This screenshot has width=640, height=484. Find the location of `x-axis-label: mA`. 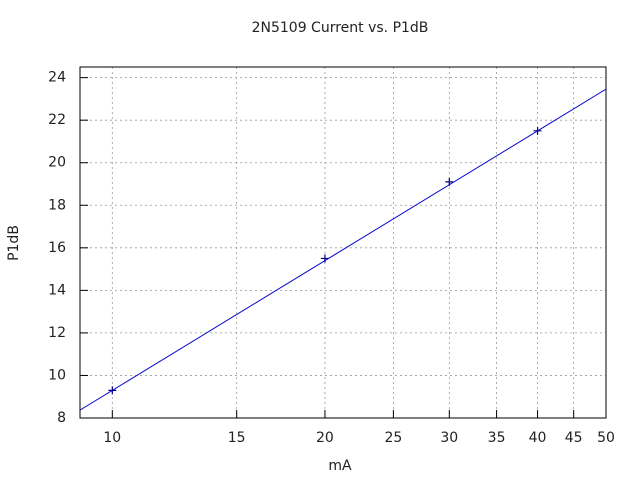

x-axis-label: mA is located at coordinates (340, 466).